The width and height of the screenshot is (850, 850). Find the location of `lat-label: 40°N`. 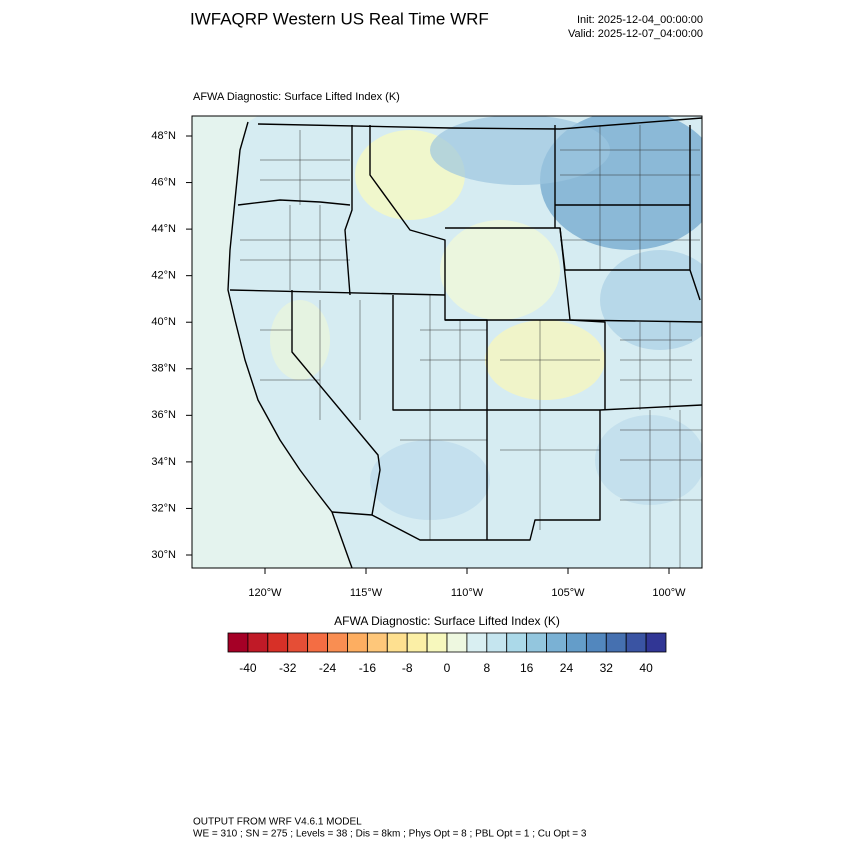

lat-label: 40°N is located at coordinates (163, 322).